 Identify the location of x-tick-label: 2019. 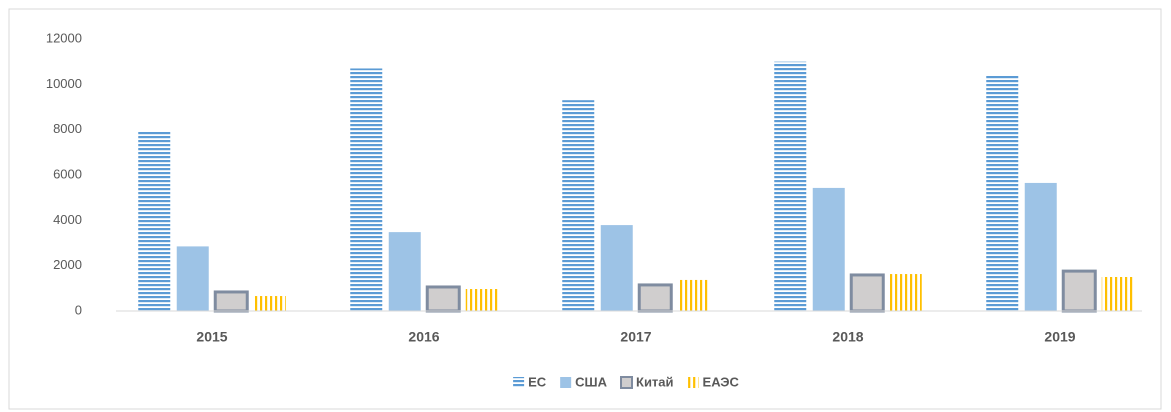
(1059, 337).